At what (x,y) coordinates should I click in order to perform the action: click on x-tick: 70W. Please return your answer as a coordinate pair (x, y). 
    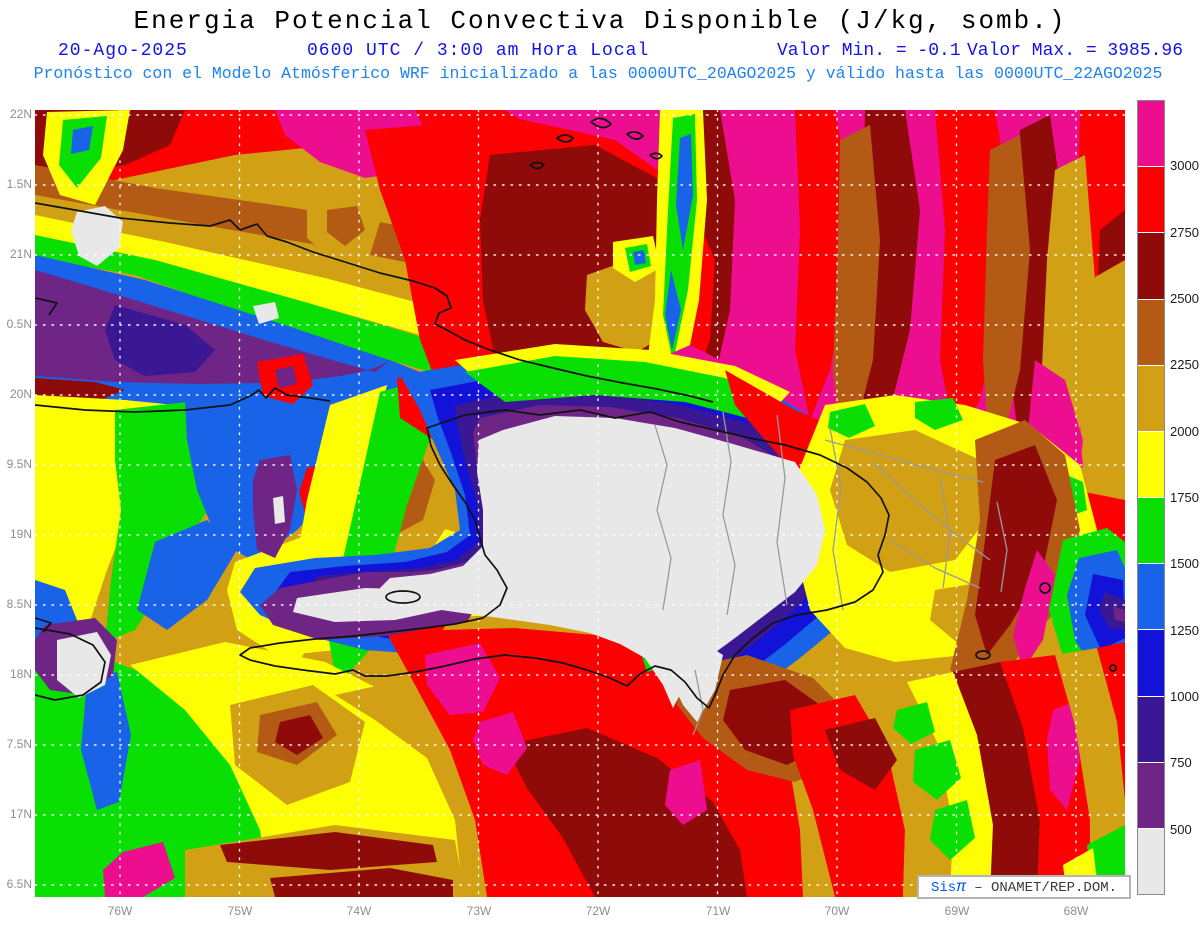
    Looking at the image, I should click on (837, 911).